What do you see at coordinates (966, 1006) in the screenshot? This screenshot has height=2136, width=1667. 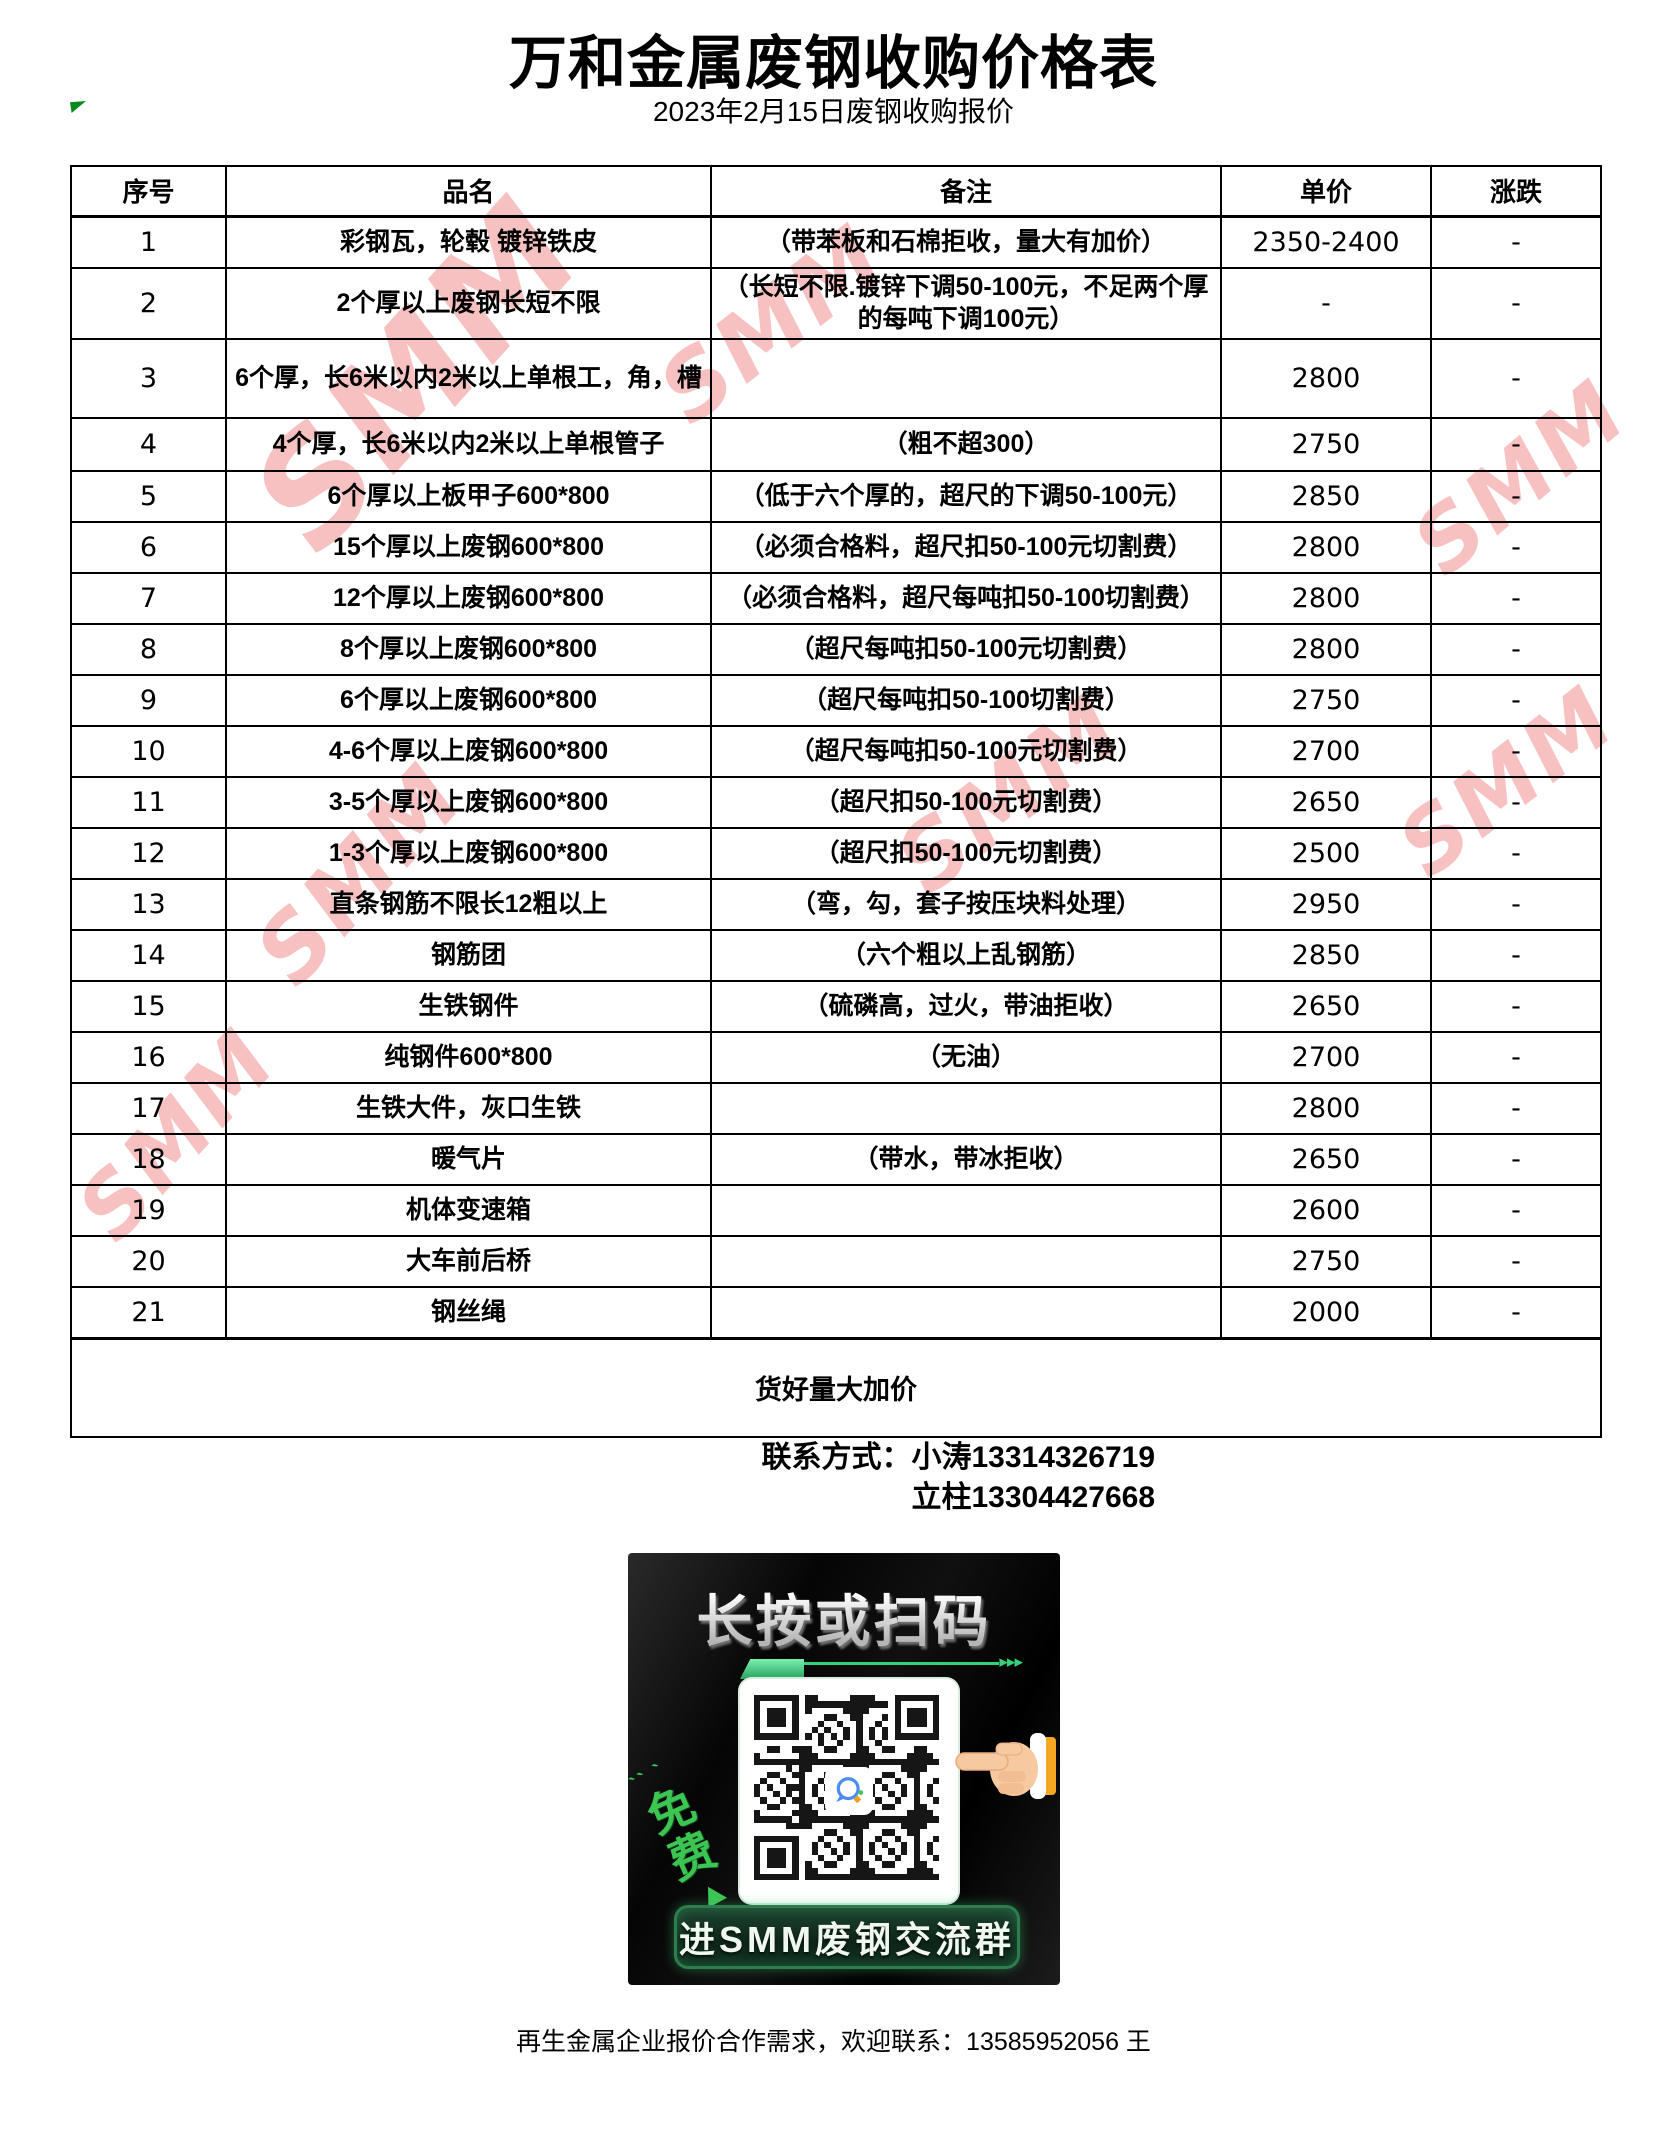 I see `cell-remark: （硫磷高，过火，带油拒收）` at bounding box center [966, 1006].